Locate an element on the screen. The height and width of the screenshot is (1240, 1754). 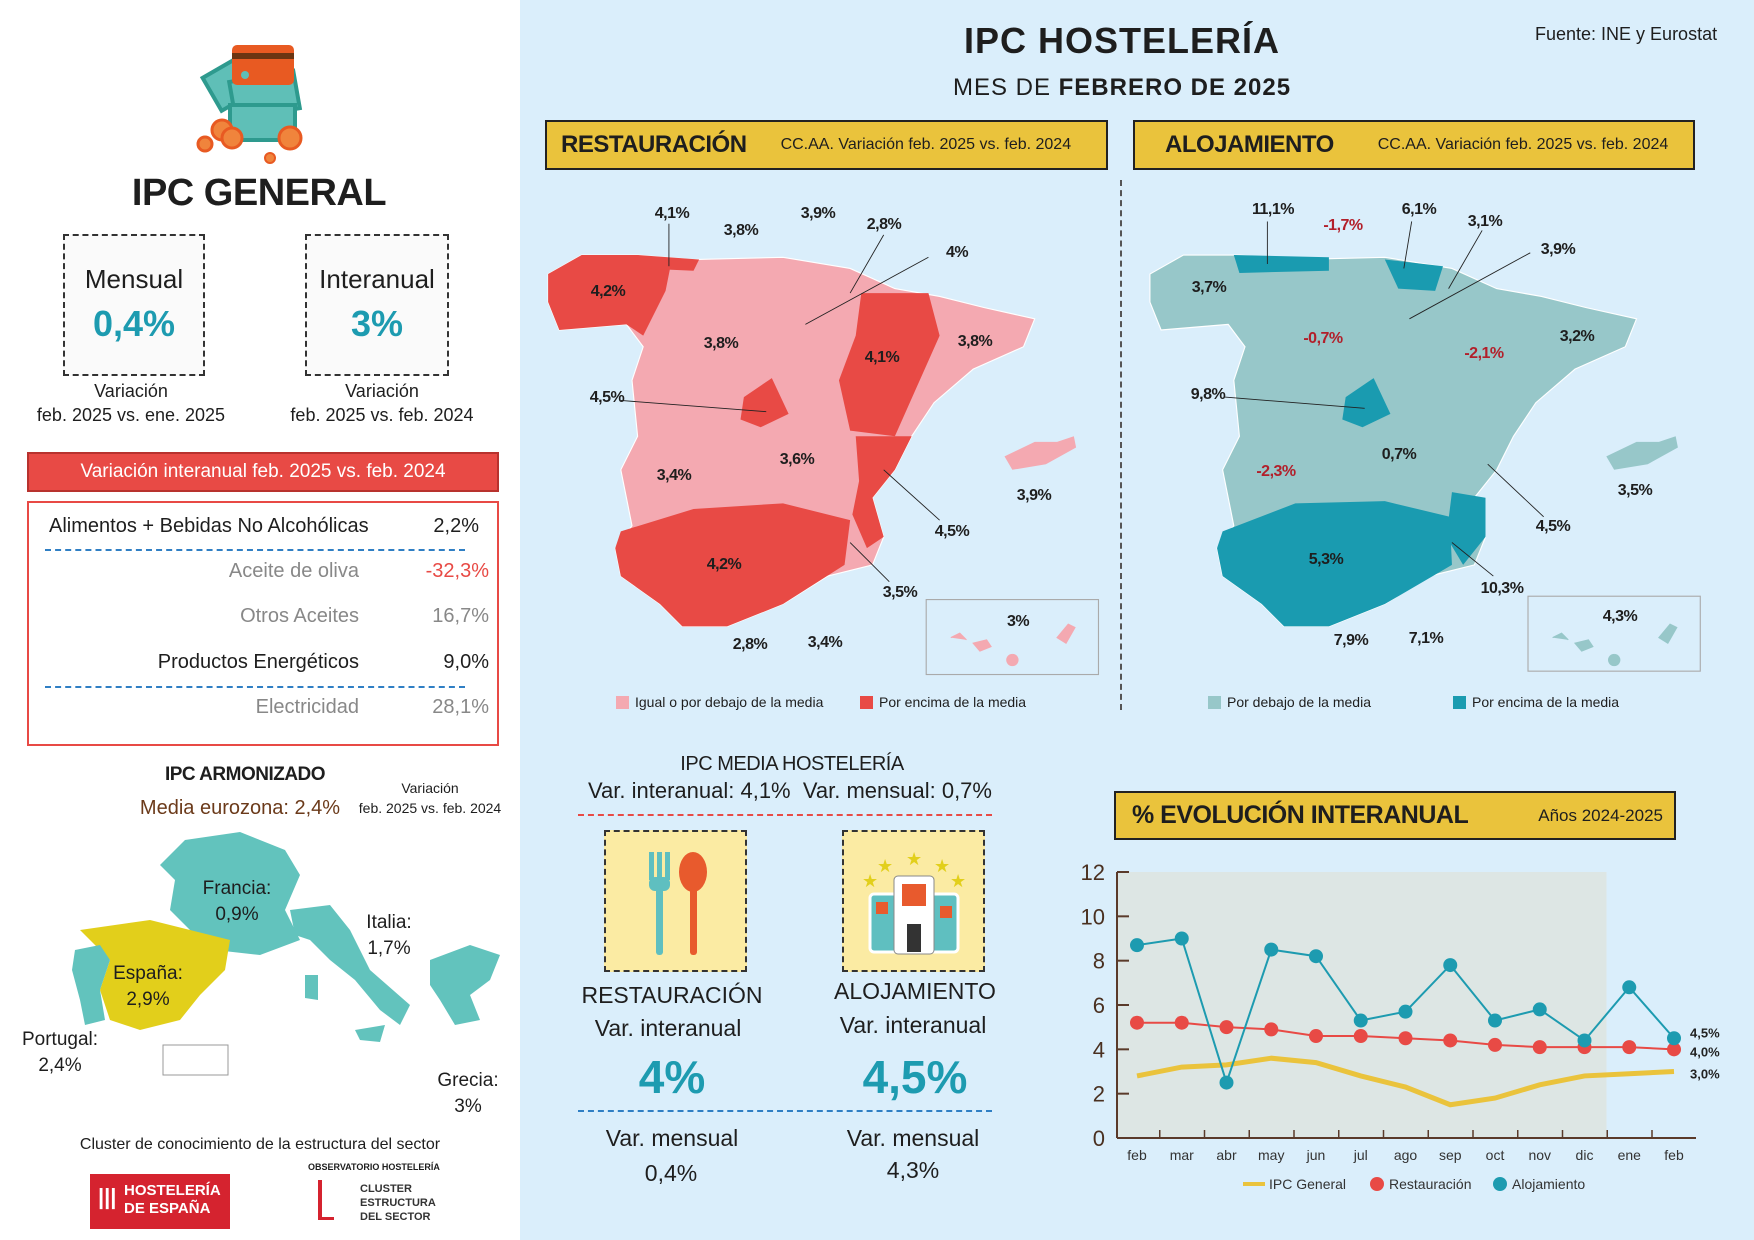
cluster-logo-icon is located at coordinates (326, 1200).